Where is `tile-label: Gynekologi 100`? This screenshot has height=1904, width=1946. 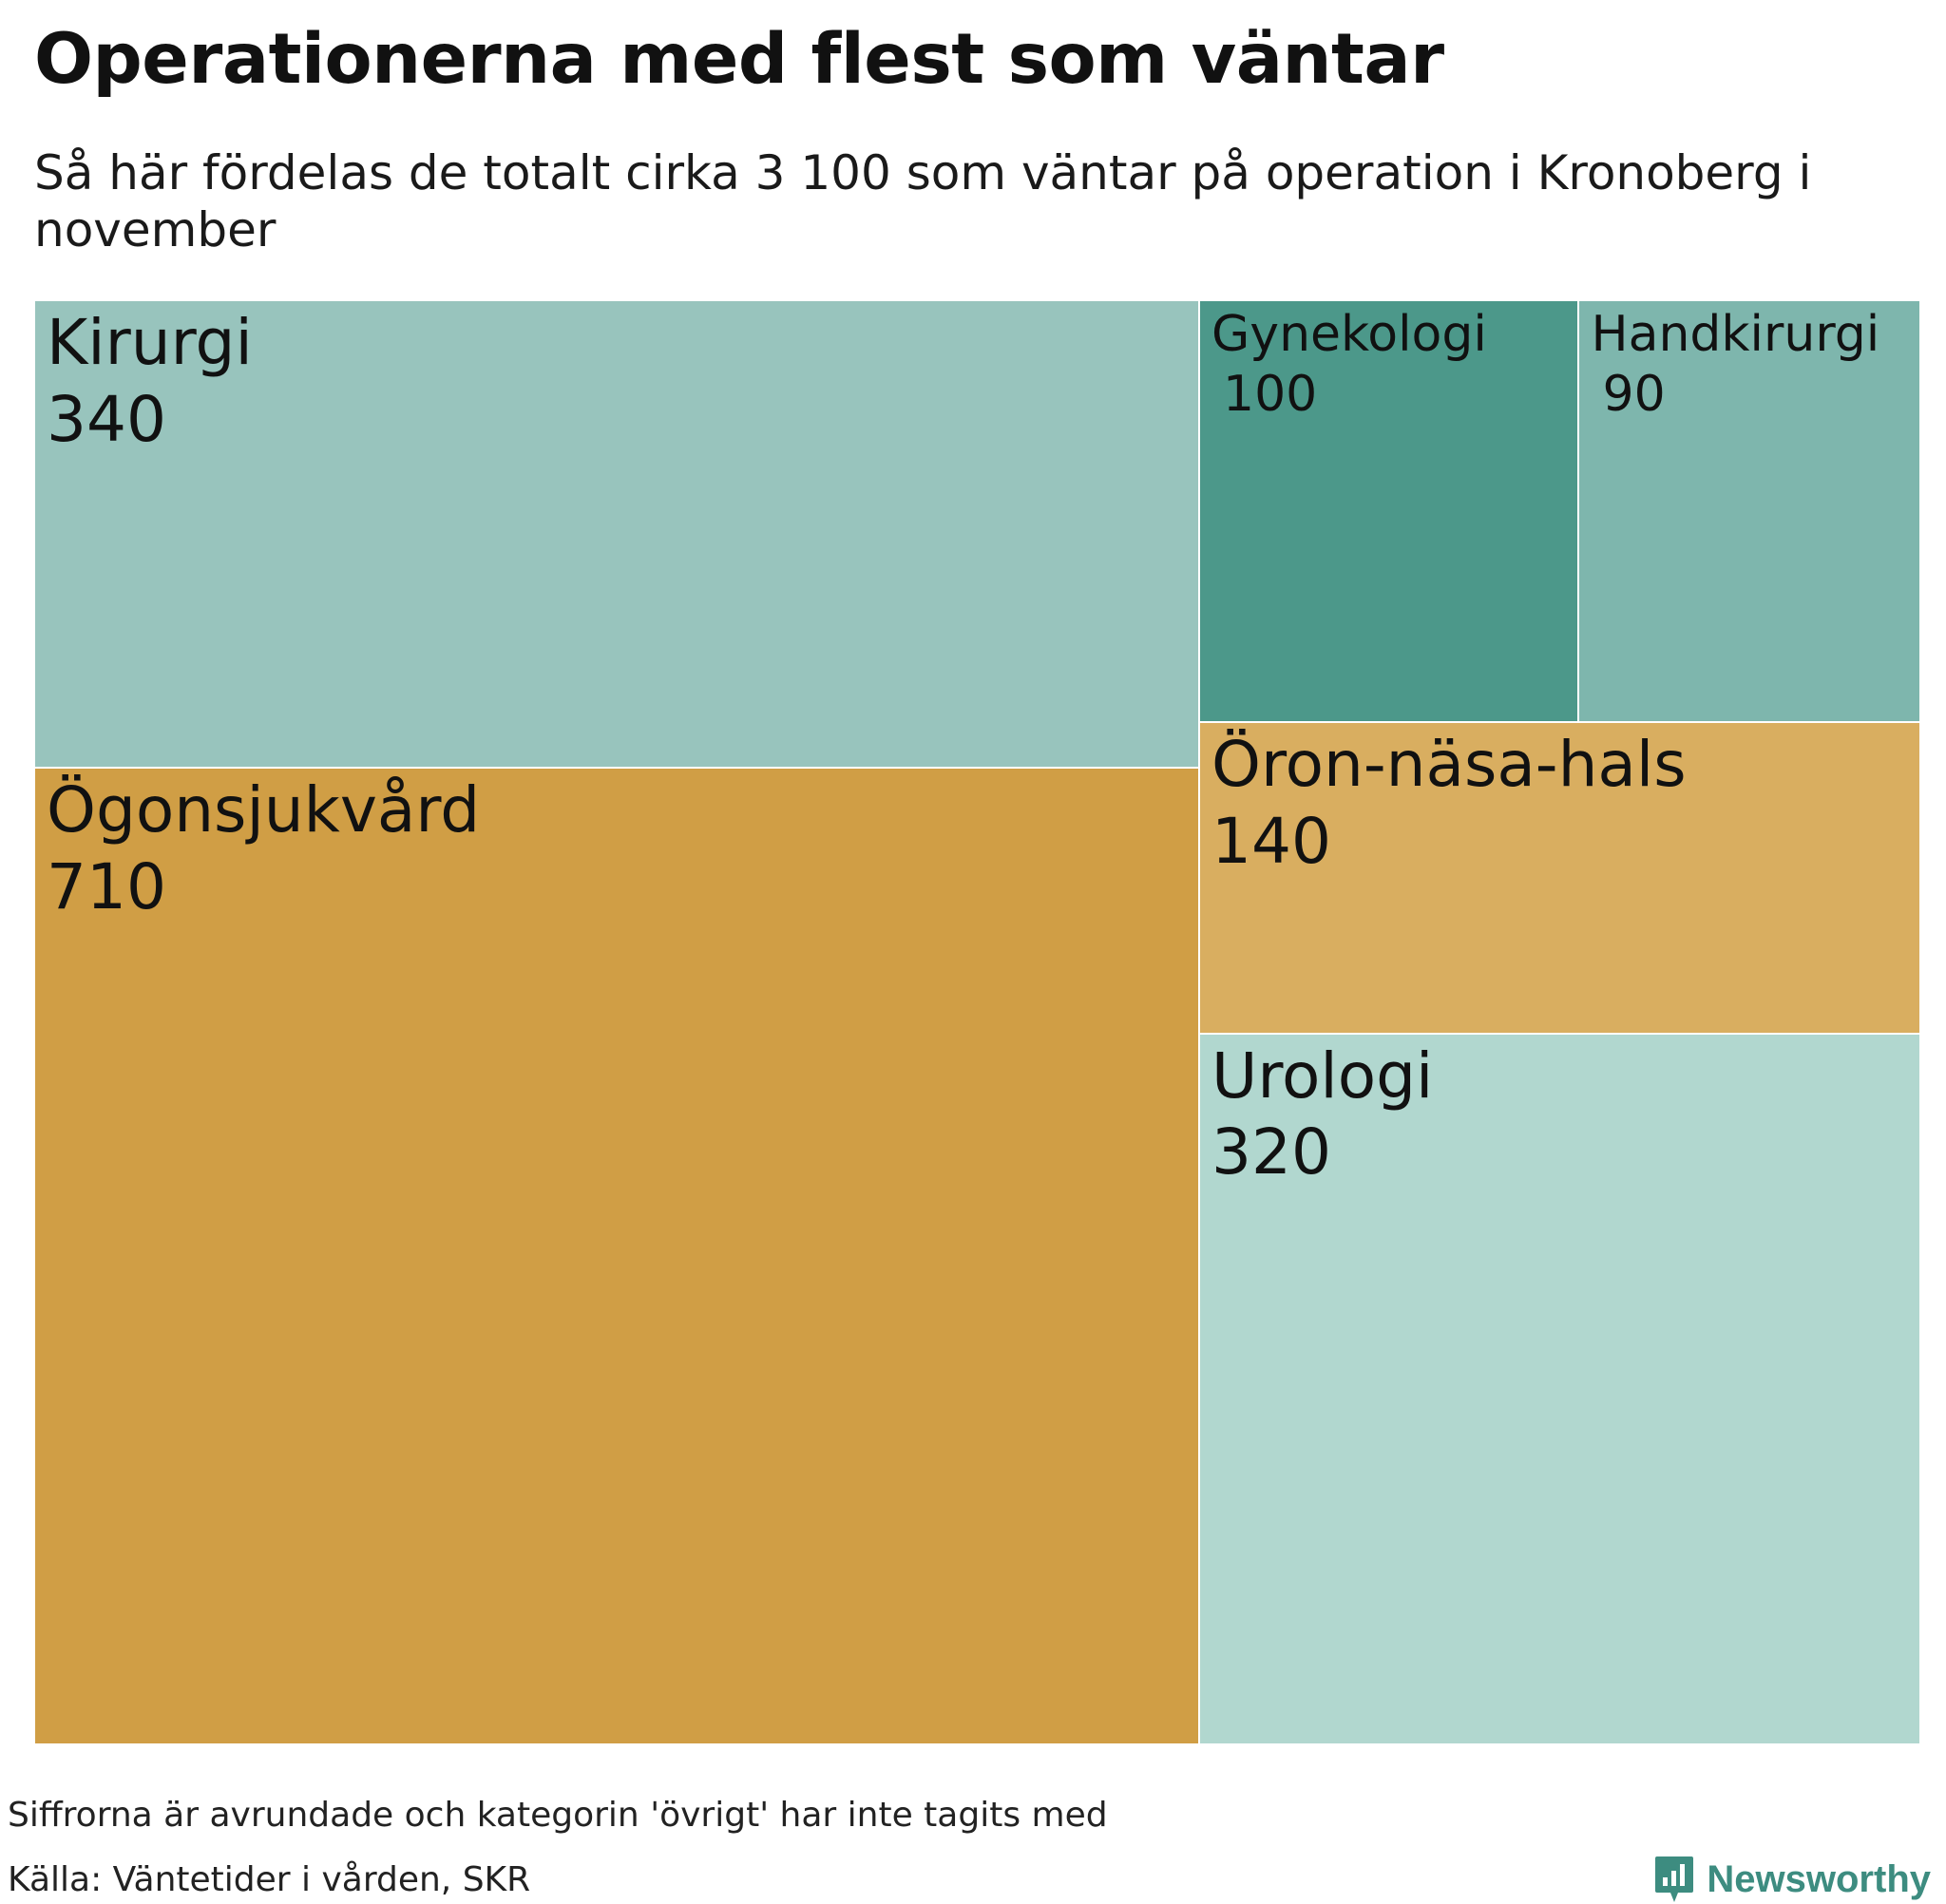
tile-label: Gynekologi 100 is located at coordinates (1349, 366).